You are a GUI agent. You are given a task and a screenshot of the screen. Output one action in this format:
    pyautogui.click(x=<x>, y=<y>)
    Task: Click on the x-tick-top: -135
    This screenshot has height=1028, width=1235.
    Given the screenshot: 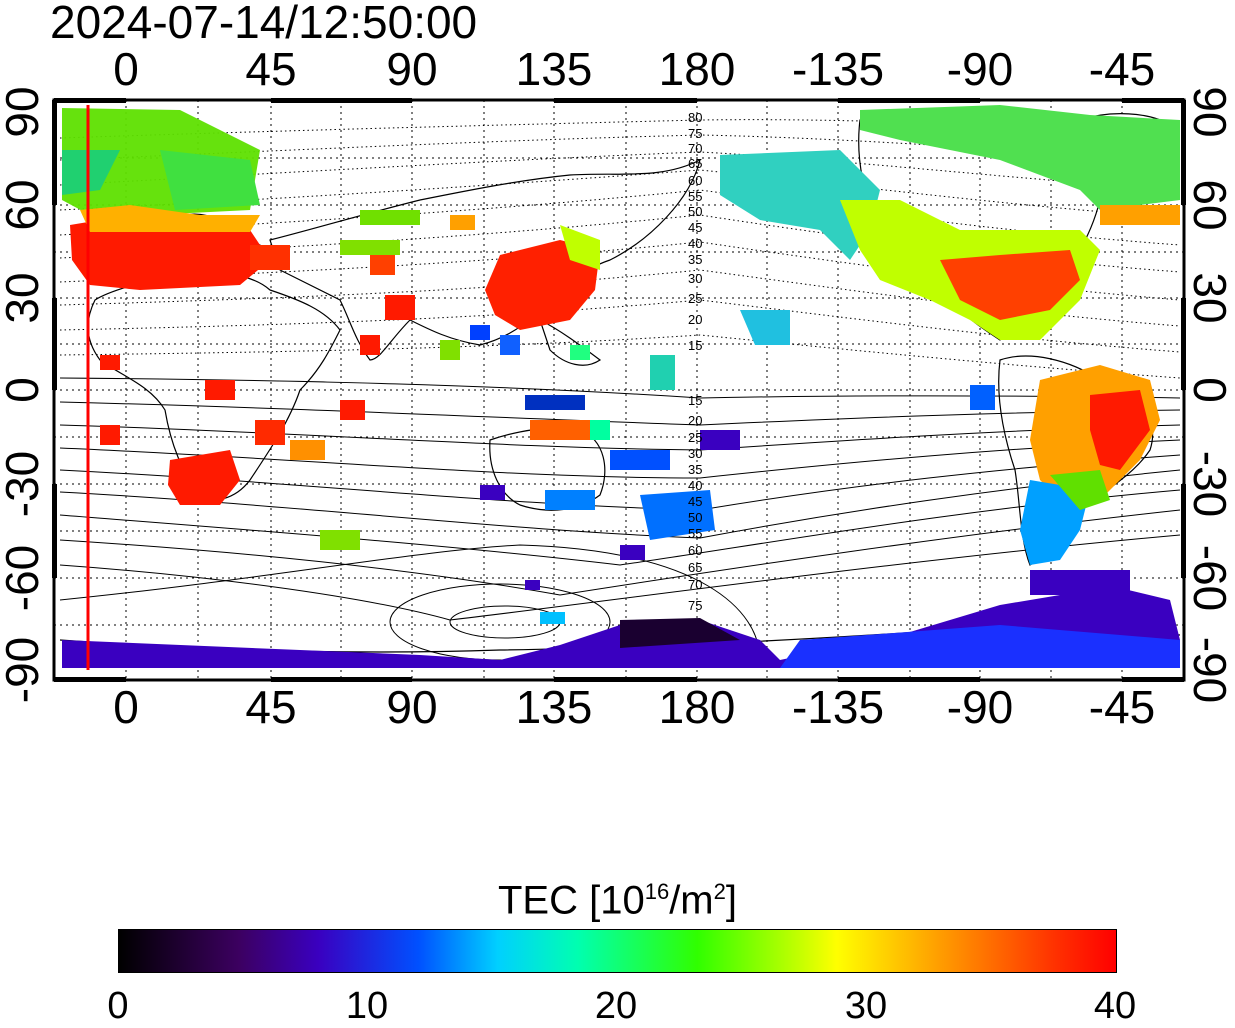 What is the action you would take?
    pyautogui.click(x=838, y=69)
    